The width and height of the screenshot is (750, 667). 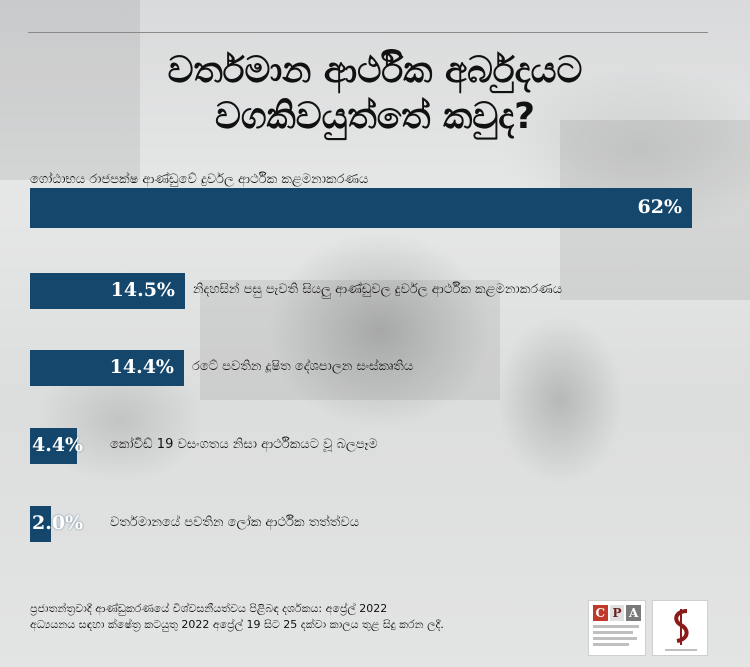 I want to click on bar-value-label-3: 14.4%, so click(x=141, y=367).